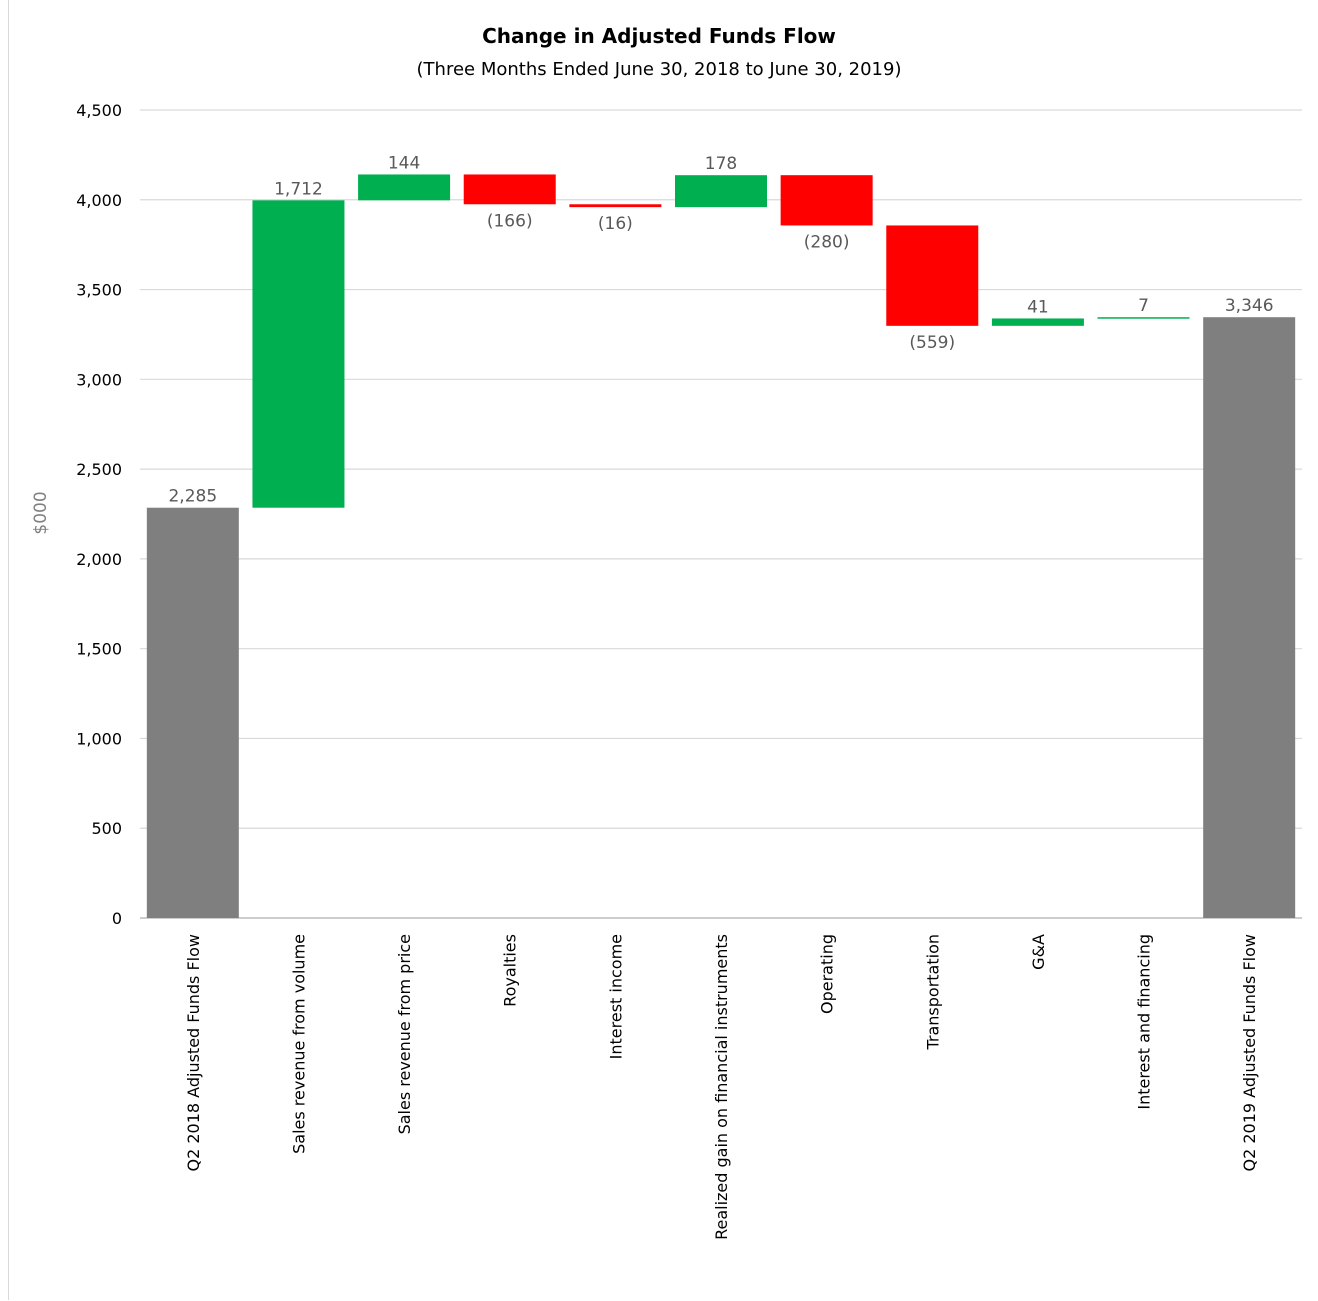 Image resolution: width=1318 pixels, height=1301 pixels. I want to click on x-tick-label: Realized gain on financial instruments, so click(721, 1087).